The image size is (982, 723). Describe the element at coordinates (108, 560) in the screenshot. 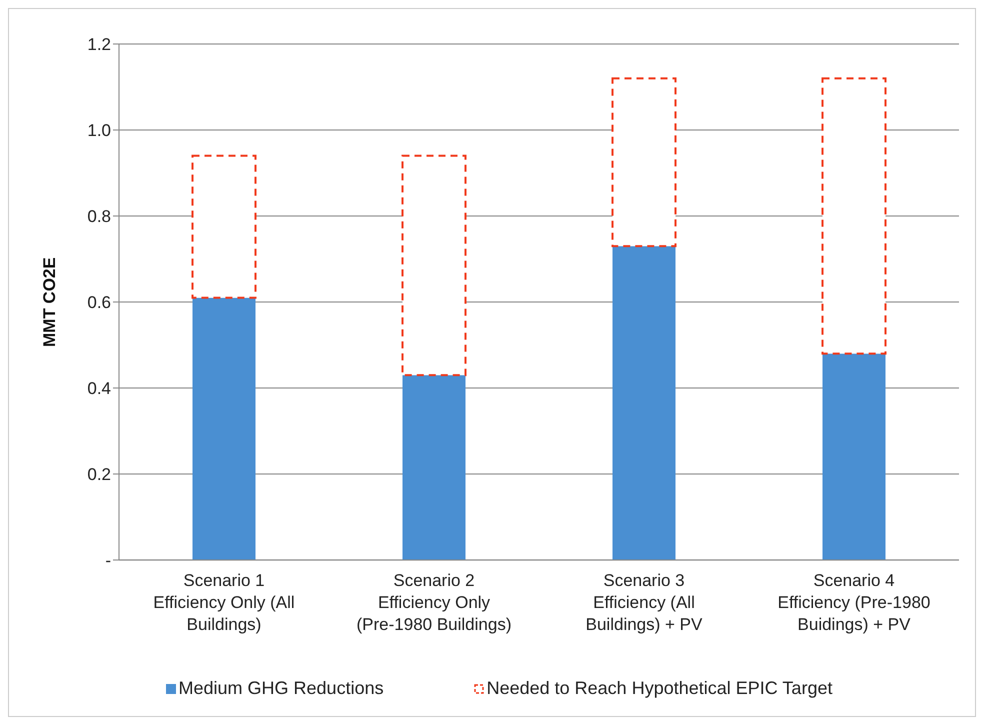

I see `y-tick-label: -` at that location.